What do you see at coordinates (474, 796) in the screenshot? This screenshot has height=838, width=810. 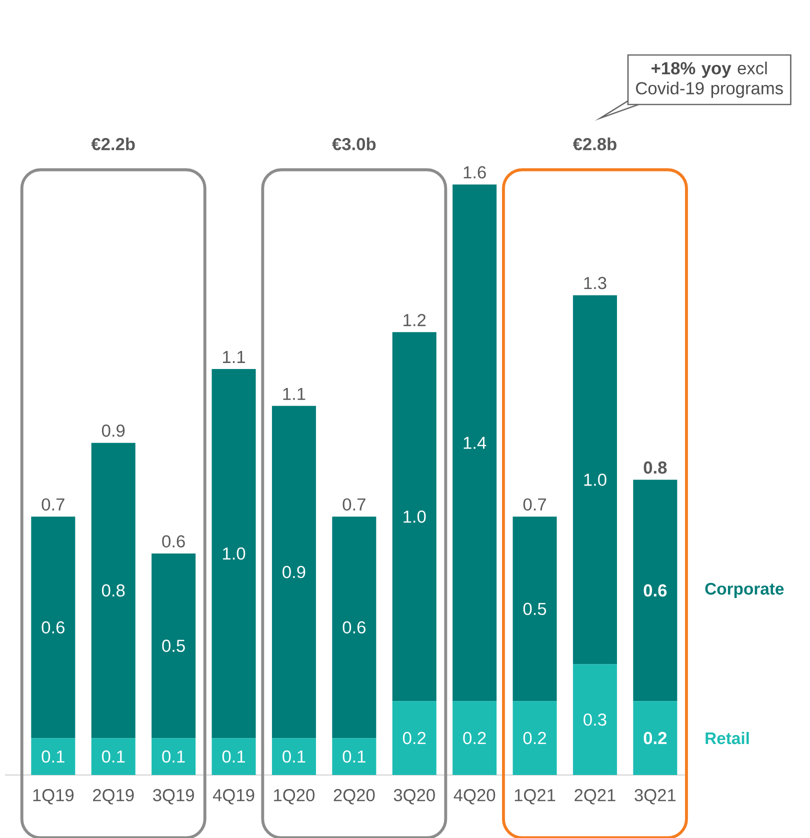 I see `x-tick-label: 4Q20` at bounding box center [474, 796].